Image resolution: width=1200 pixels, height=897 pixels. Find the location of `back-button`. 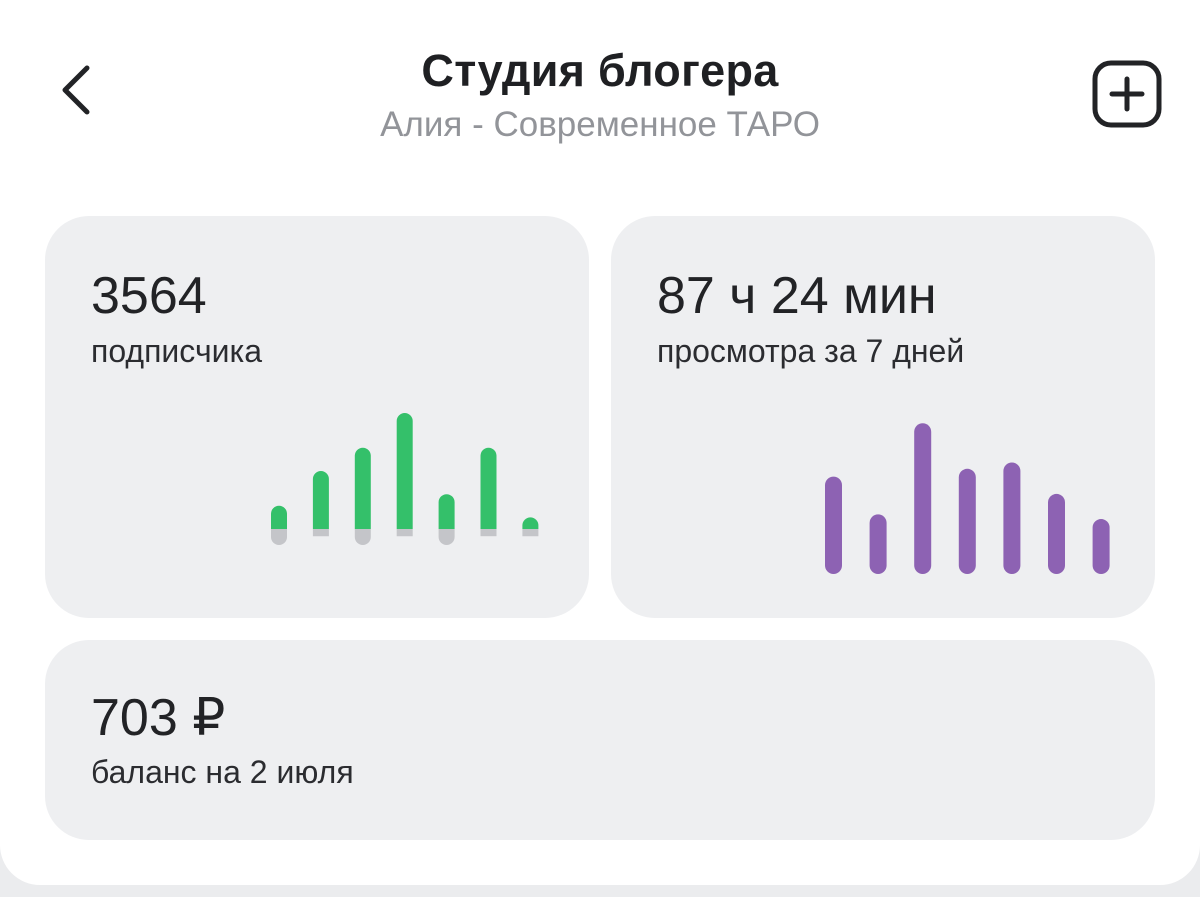

back-button is located at coordinates (76, 90).